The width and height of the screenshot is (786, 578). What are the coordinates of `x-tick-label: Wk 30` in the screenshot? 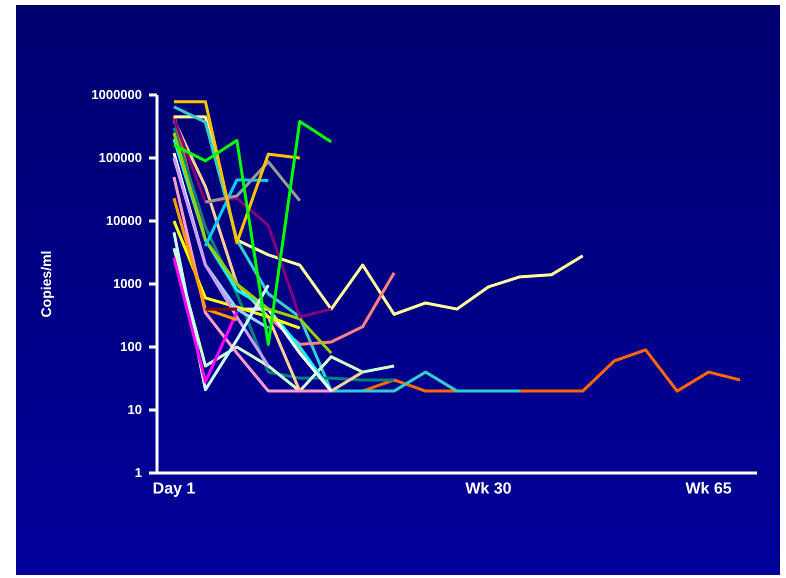 It's located at (488, 489).